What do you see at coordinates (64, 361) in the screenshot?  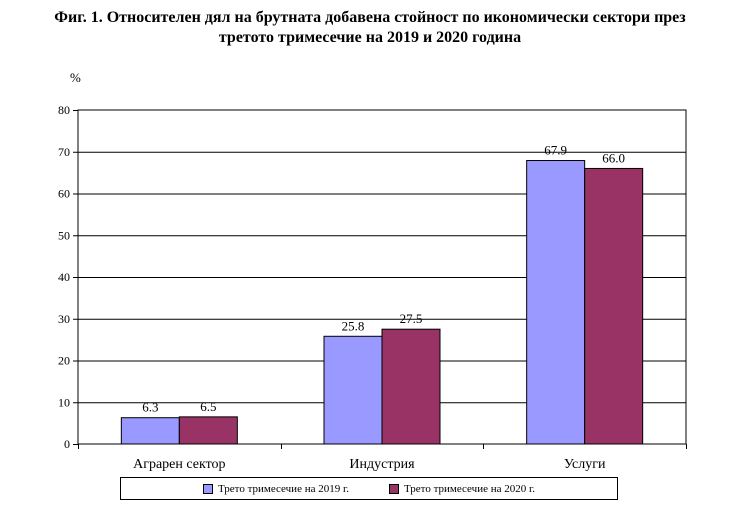 I see `y-tick-label: 20` at bounding box center [64, 361].